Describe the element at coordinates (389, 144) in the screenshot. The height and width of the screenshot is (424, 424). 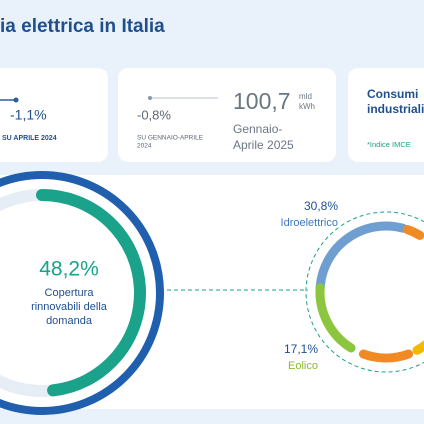
I see `note: *Indice IMCE` at that location.